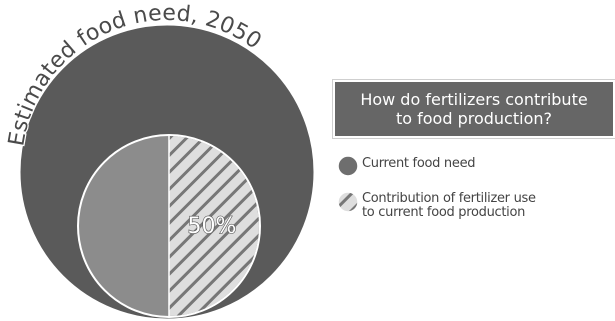 This screenshot has height=321, width=615. Describe the element at coordinates (474, 99) in the screenshot. I see `question-line-1: How do fertilizers contribute` at that location.